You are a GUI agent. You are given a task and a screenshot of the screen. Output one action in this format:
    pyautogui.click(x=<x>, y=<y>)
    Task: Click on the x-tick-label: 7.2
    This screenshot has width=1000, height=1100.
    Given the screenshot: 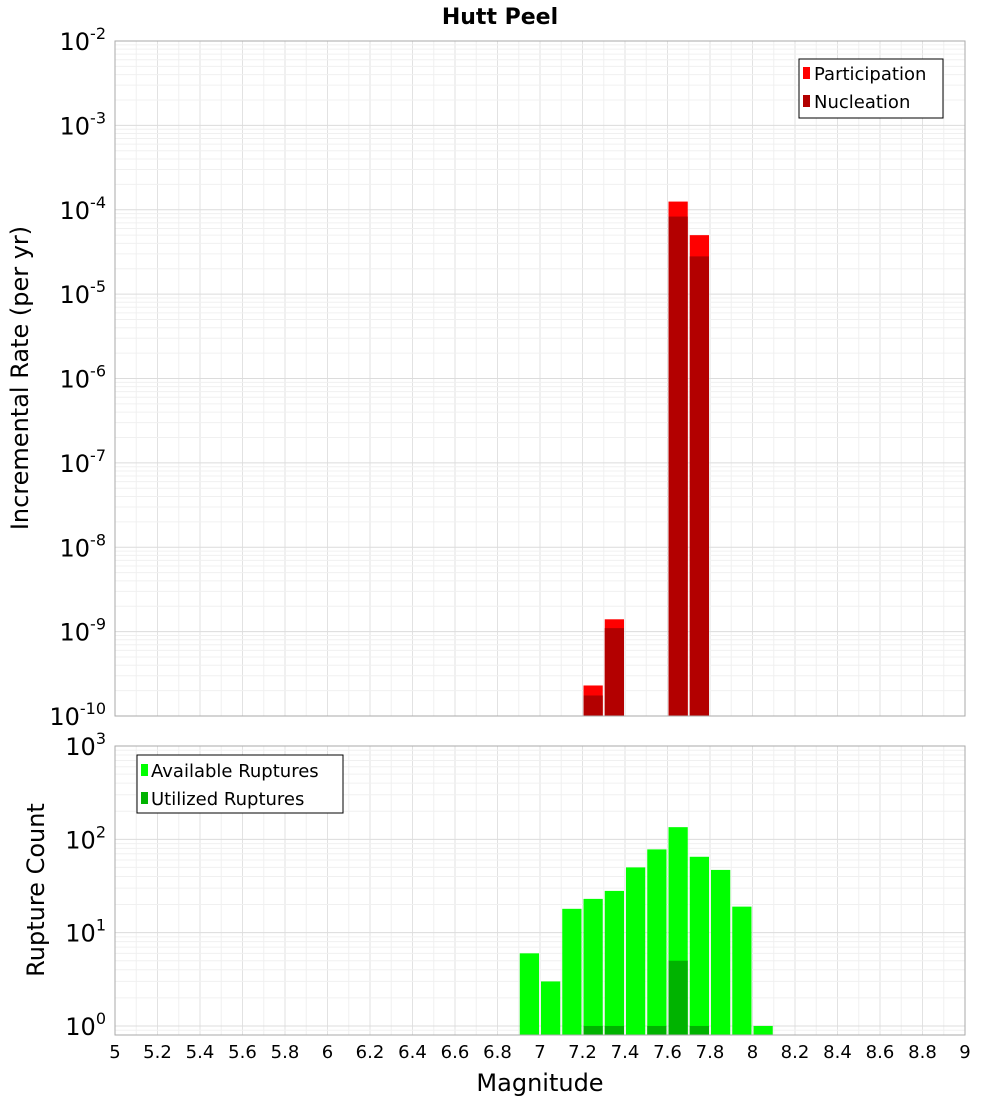 What is the action you would take?
    pyautogui.click(x=582, y=1052)
    